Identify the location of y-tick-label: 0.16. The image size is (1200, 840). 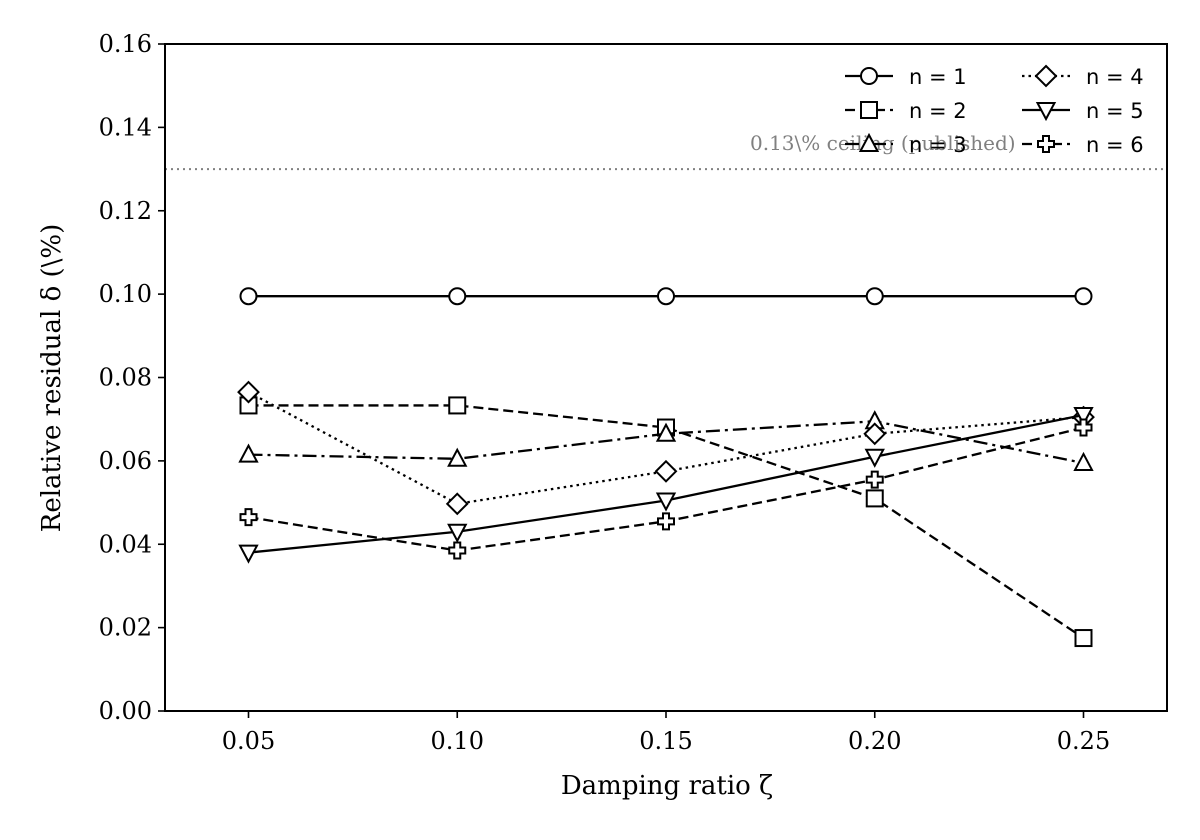
(125, 44).